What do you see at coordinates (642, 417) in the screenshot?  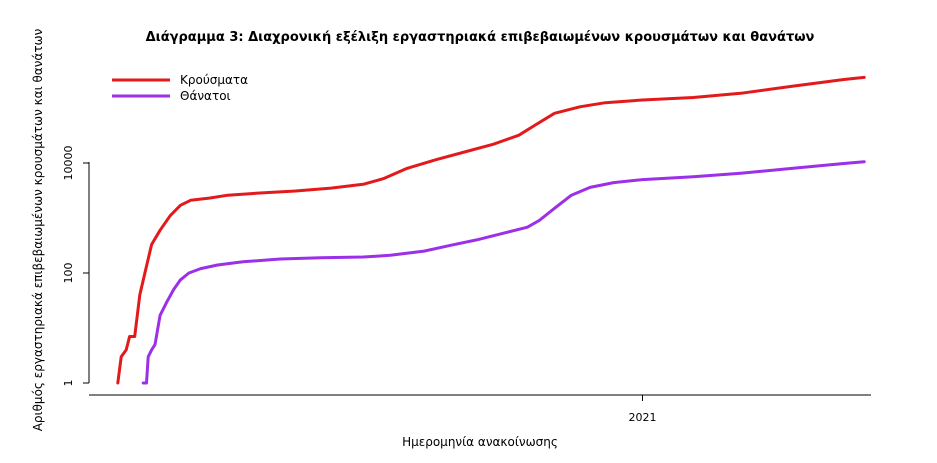 I see `x-tick-label: 2021` at bounding box center [642, 417].